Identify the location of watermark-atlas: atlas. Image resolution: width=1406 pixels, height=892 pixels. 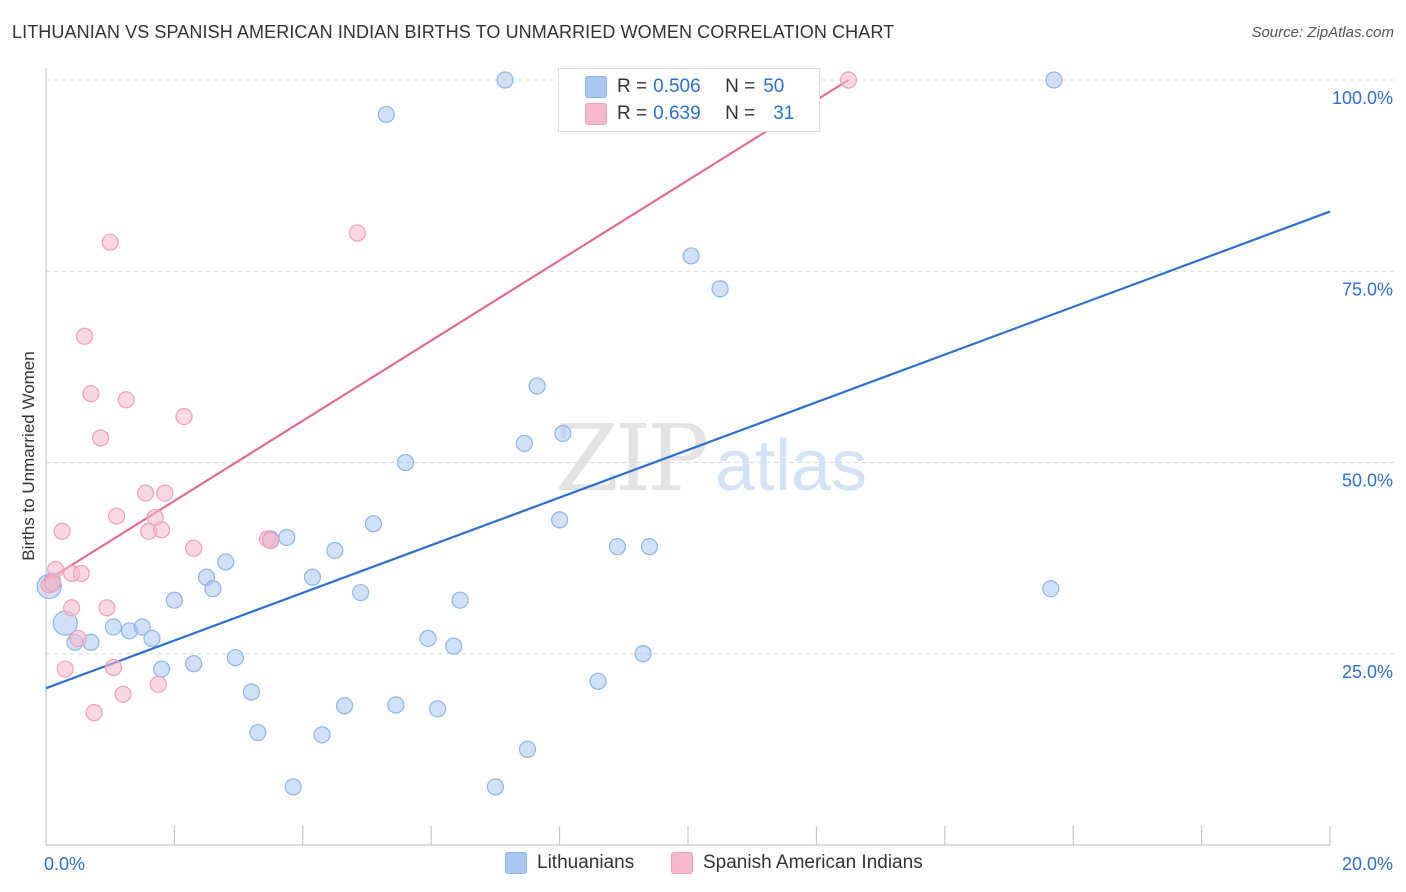
(791, 466).